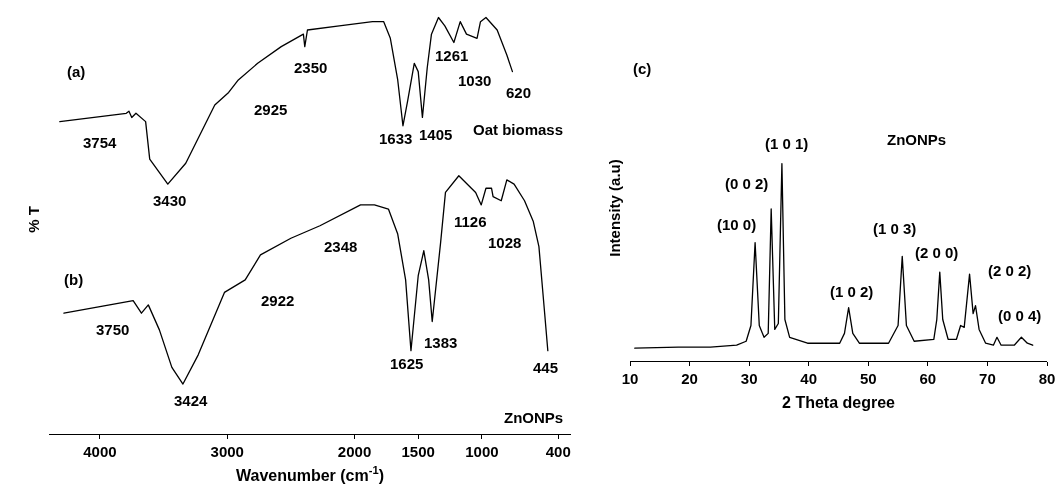 The height and width of the screenshot is (499, 1059). What do you see at coordinates (839, 402) in the screenshot?
I see `x-axis-title: 2 Theta degree` at bounding box center [839, 402].